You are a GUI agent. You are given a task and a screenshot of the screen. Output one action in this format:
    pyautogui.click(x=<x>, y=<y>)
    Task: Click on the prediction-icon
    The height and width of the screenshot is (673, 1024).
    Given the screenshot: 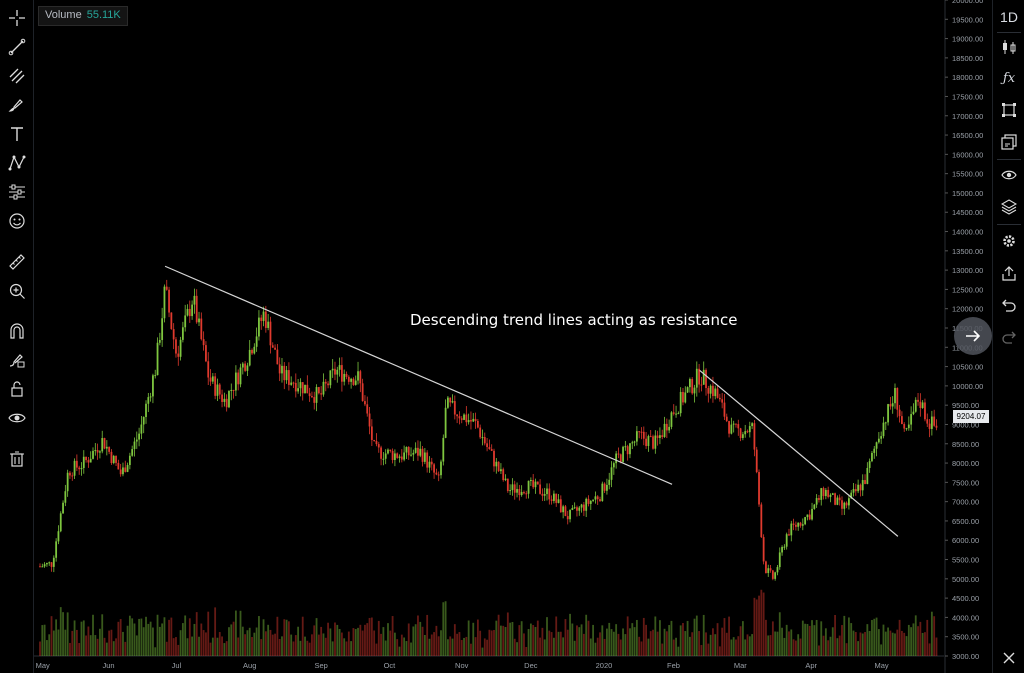 What is the action you would take?
    pyautogui.click(x=17, y=192)
    